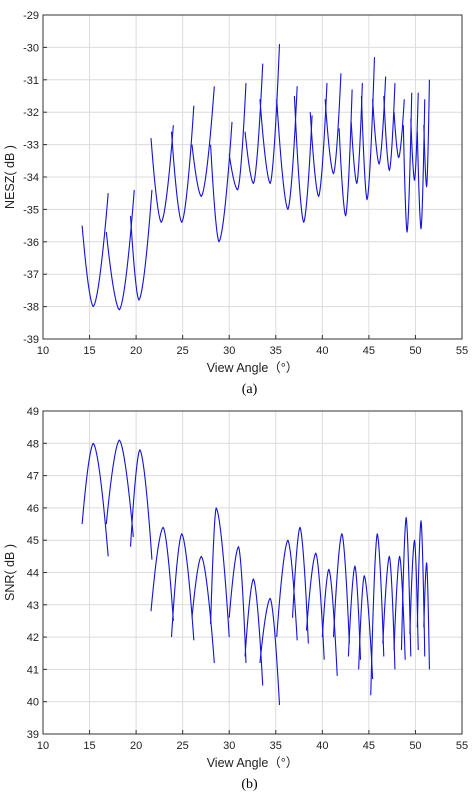 This screenshot has height=801, width=474. Describe the element at coordinates (31, 48) in the screenshot. I see `y-tick-label: -30` at that location.